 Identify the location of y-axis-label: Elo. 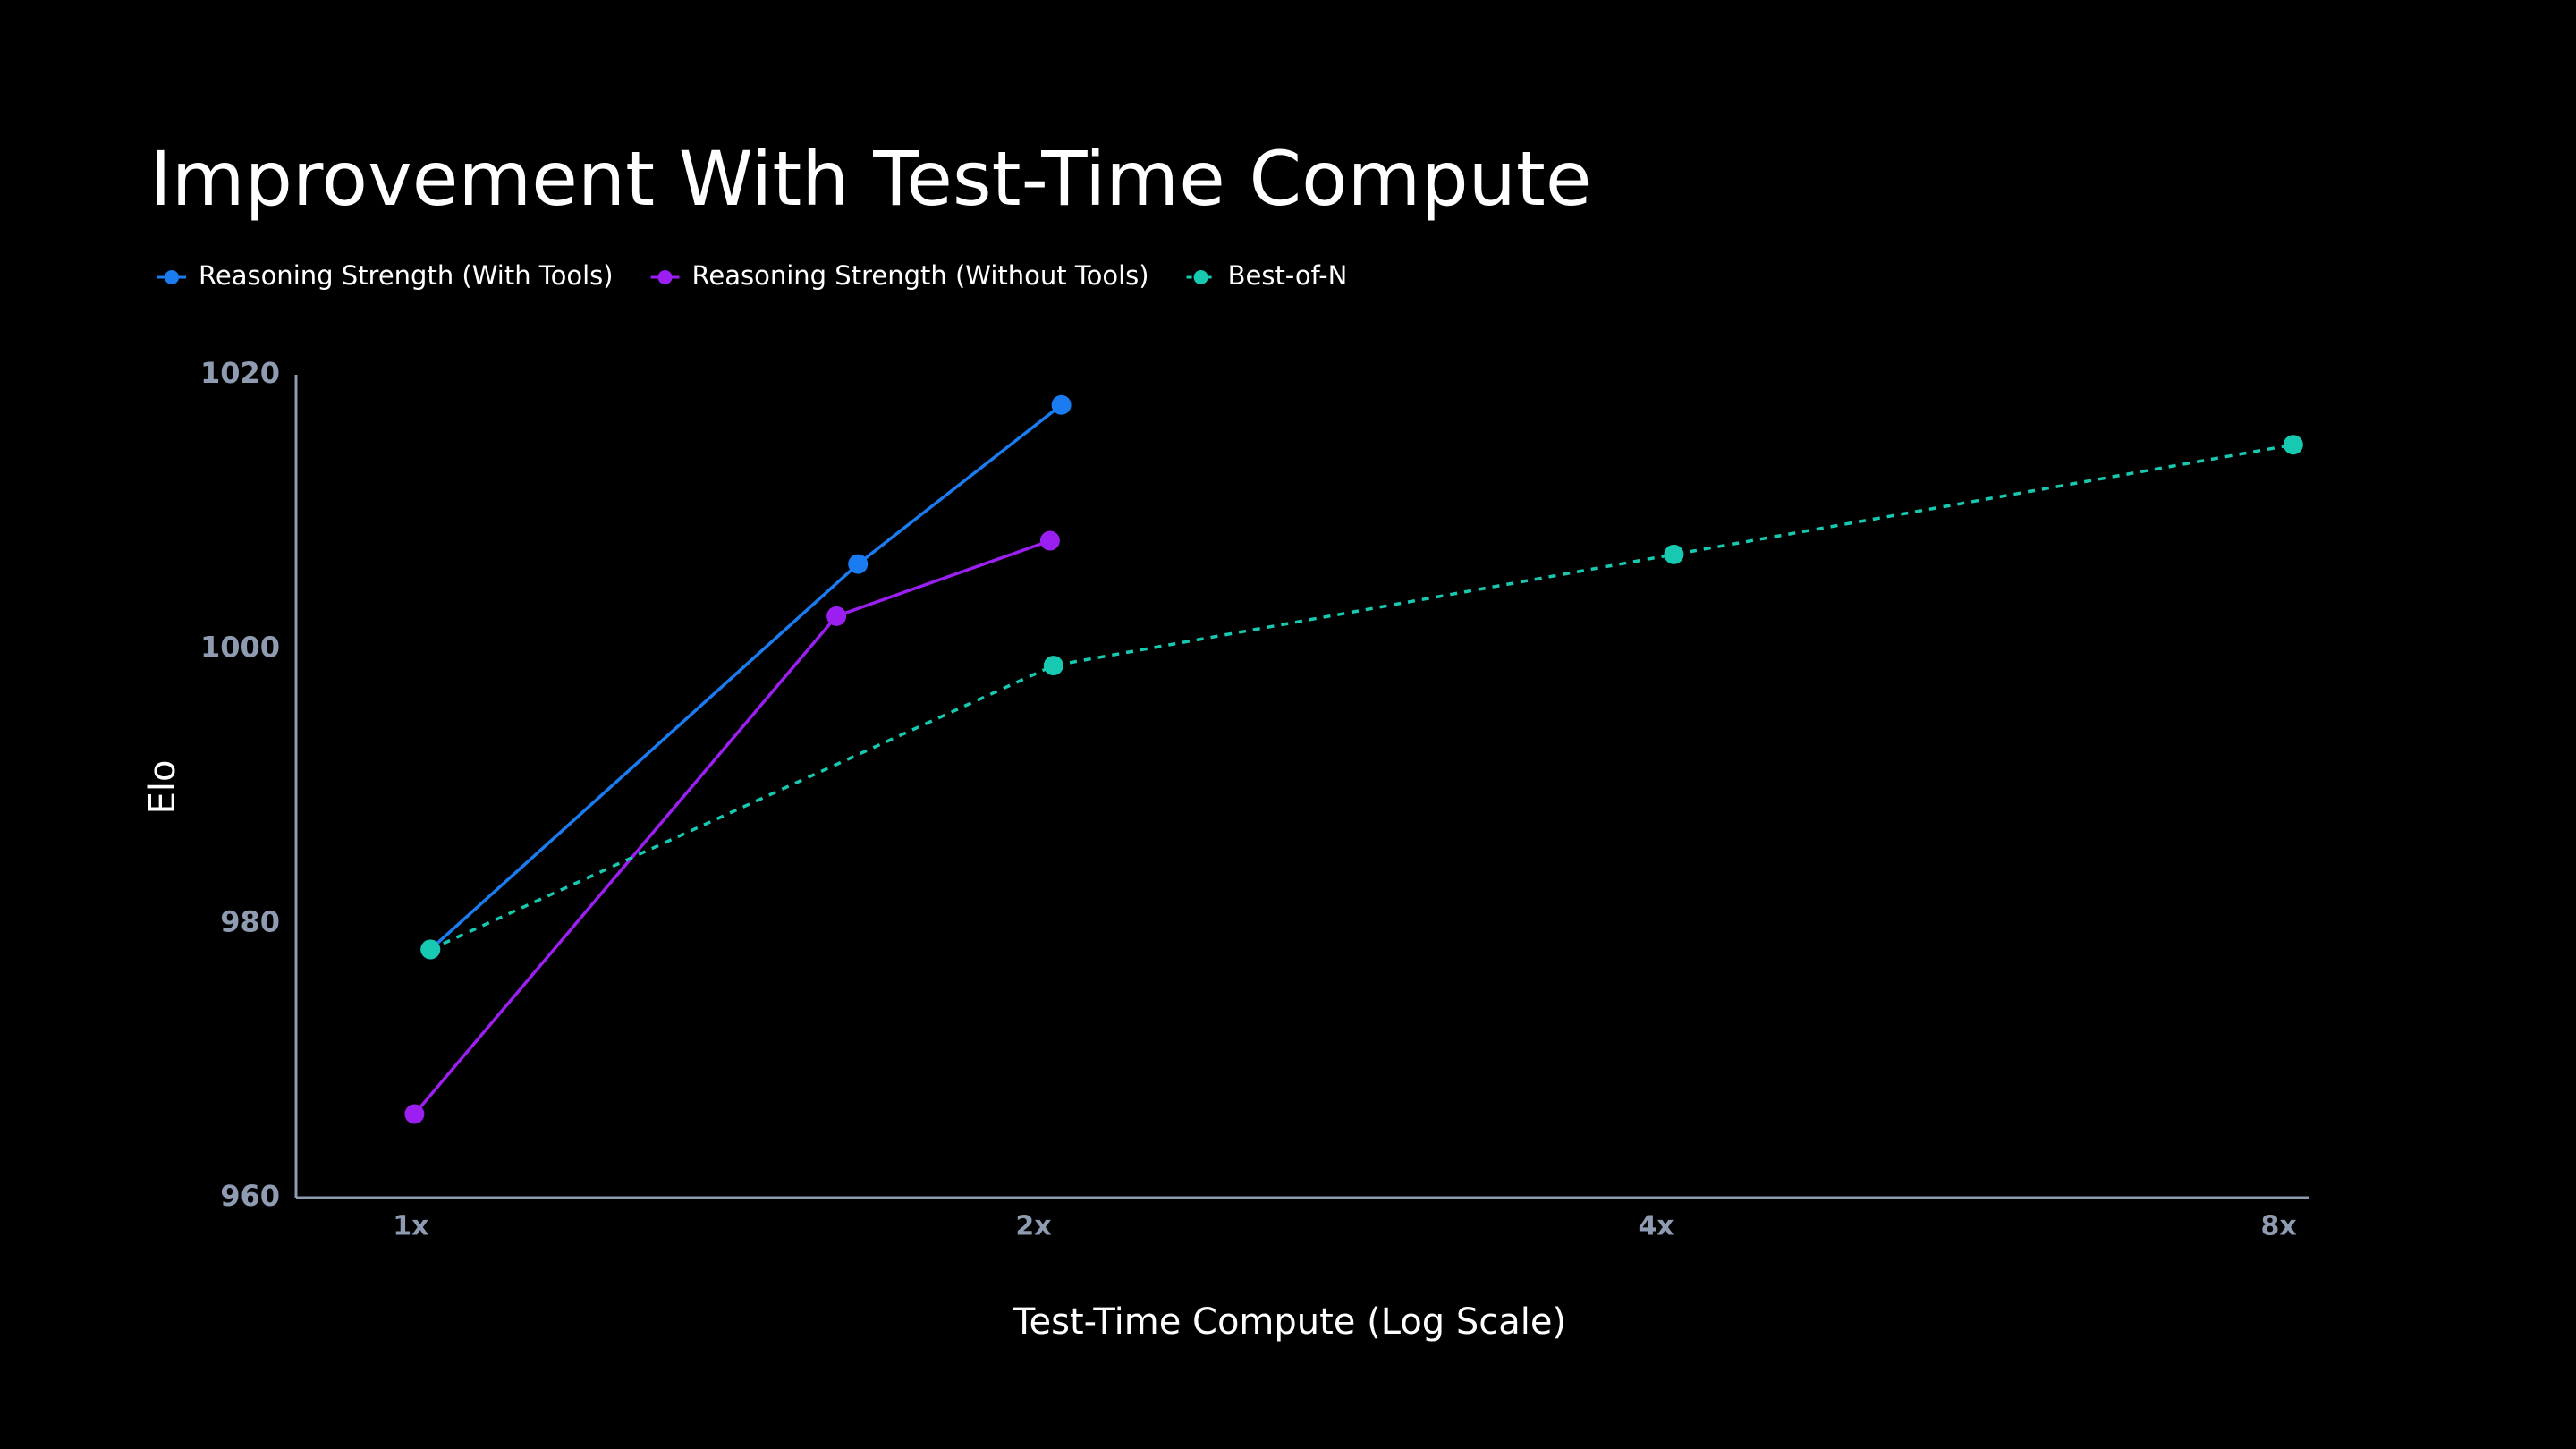
(162, 787).